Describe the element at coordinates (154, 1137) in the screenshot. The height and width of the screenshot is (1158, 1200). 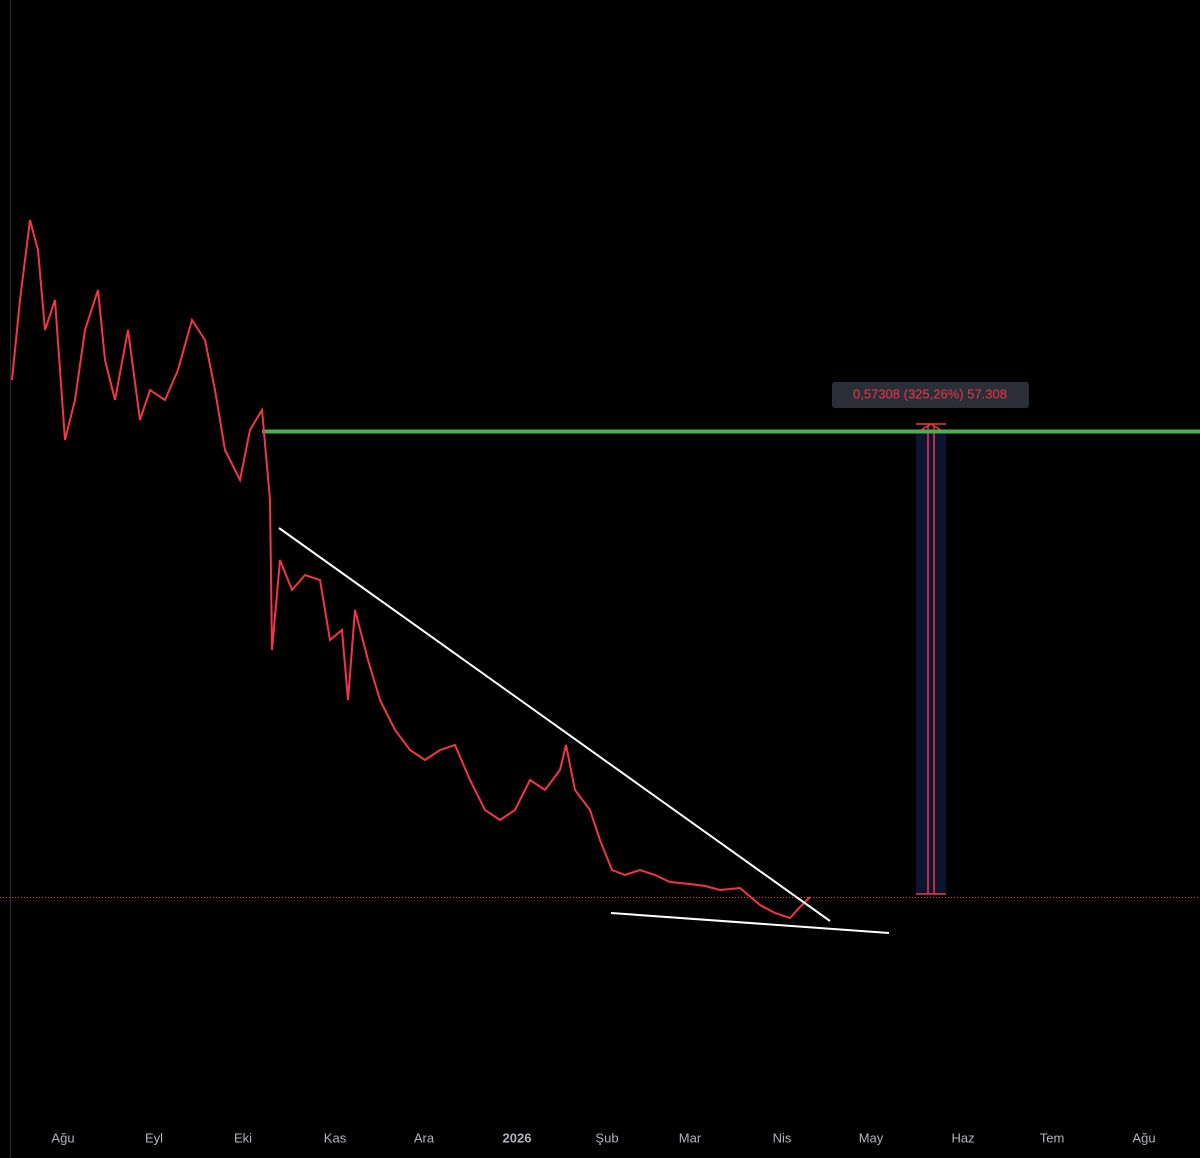
I see `time-axis-label: Eyl` at that location.